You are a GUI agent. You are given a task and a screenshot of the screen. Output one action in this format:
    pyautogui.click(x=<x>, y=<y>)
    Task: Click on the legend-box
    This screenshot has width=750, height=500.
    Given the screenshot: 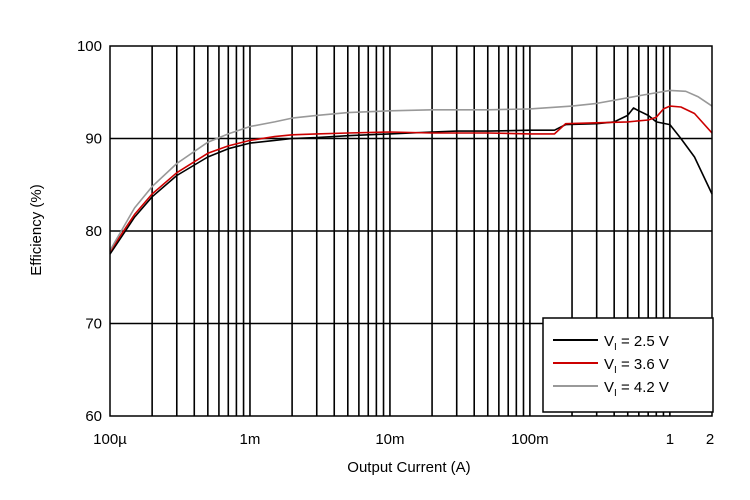 What is the action you would take?
    pyautogui.click(x=628, y=365)
    